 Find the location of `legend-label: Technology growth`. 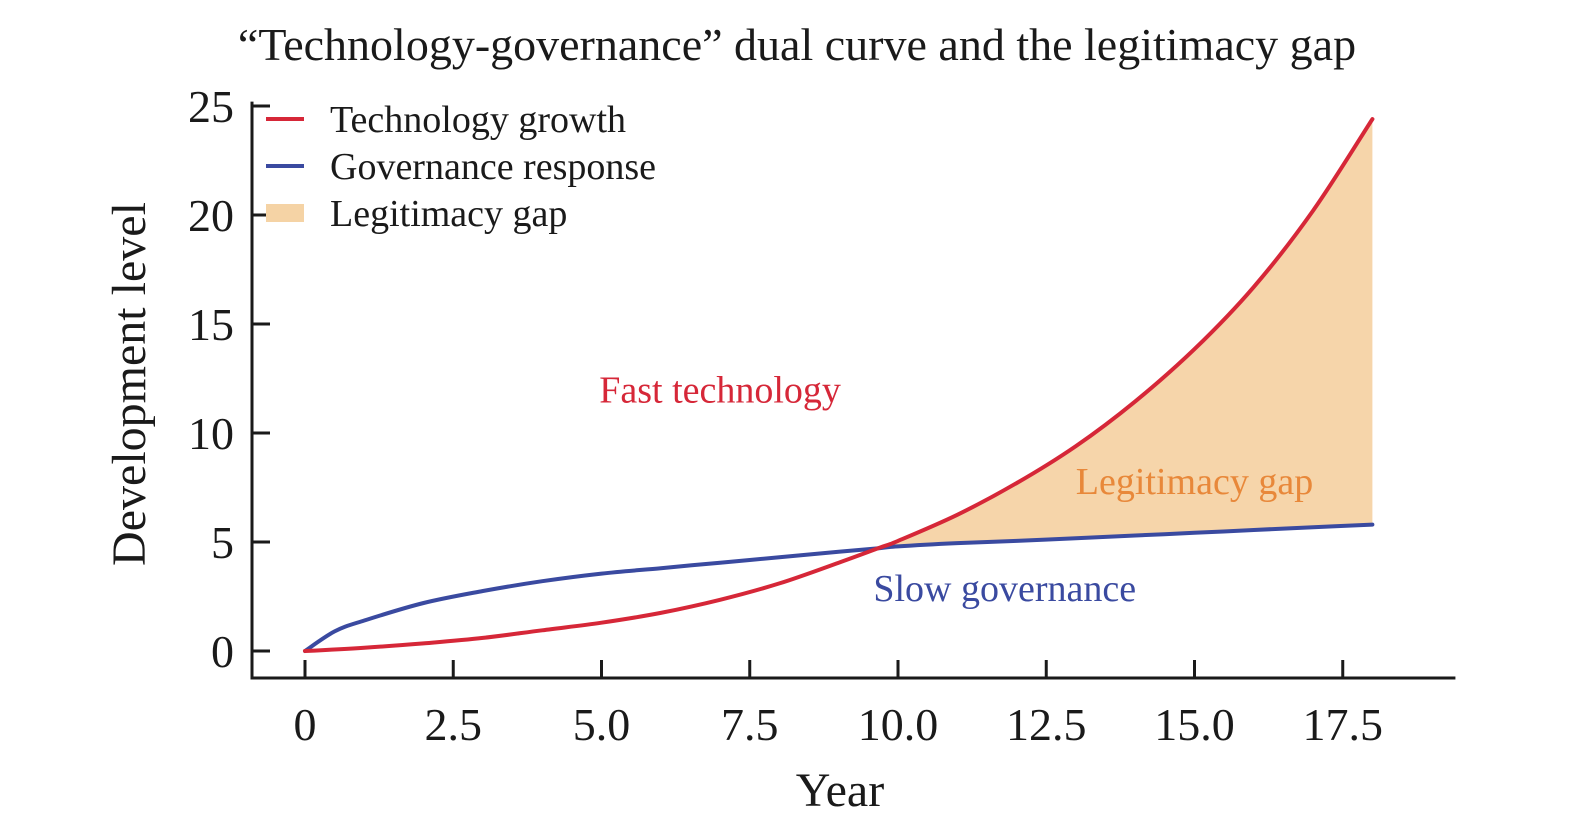

legend-label: Technology growth is located at coordinates (478, 120).